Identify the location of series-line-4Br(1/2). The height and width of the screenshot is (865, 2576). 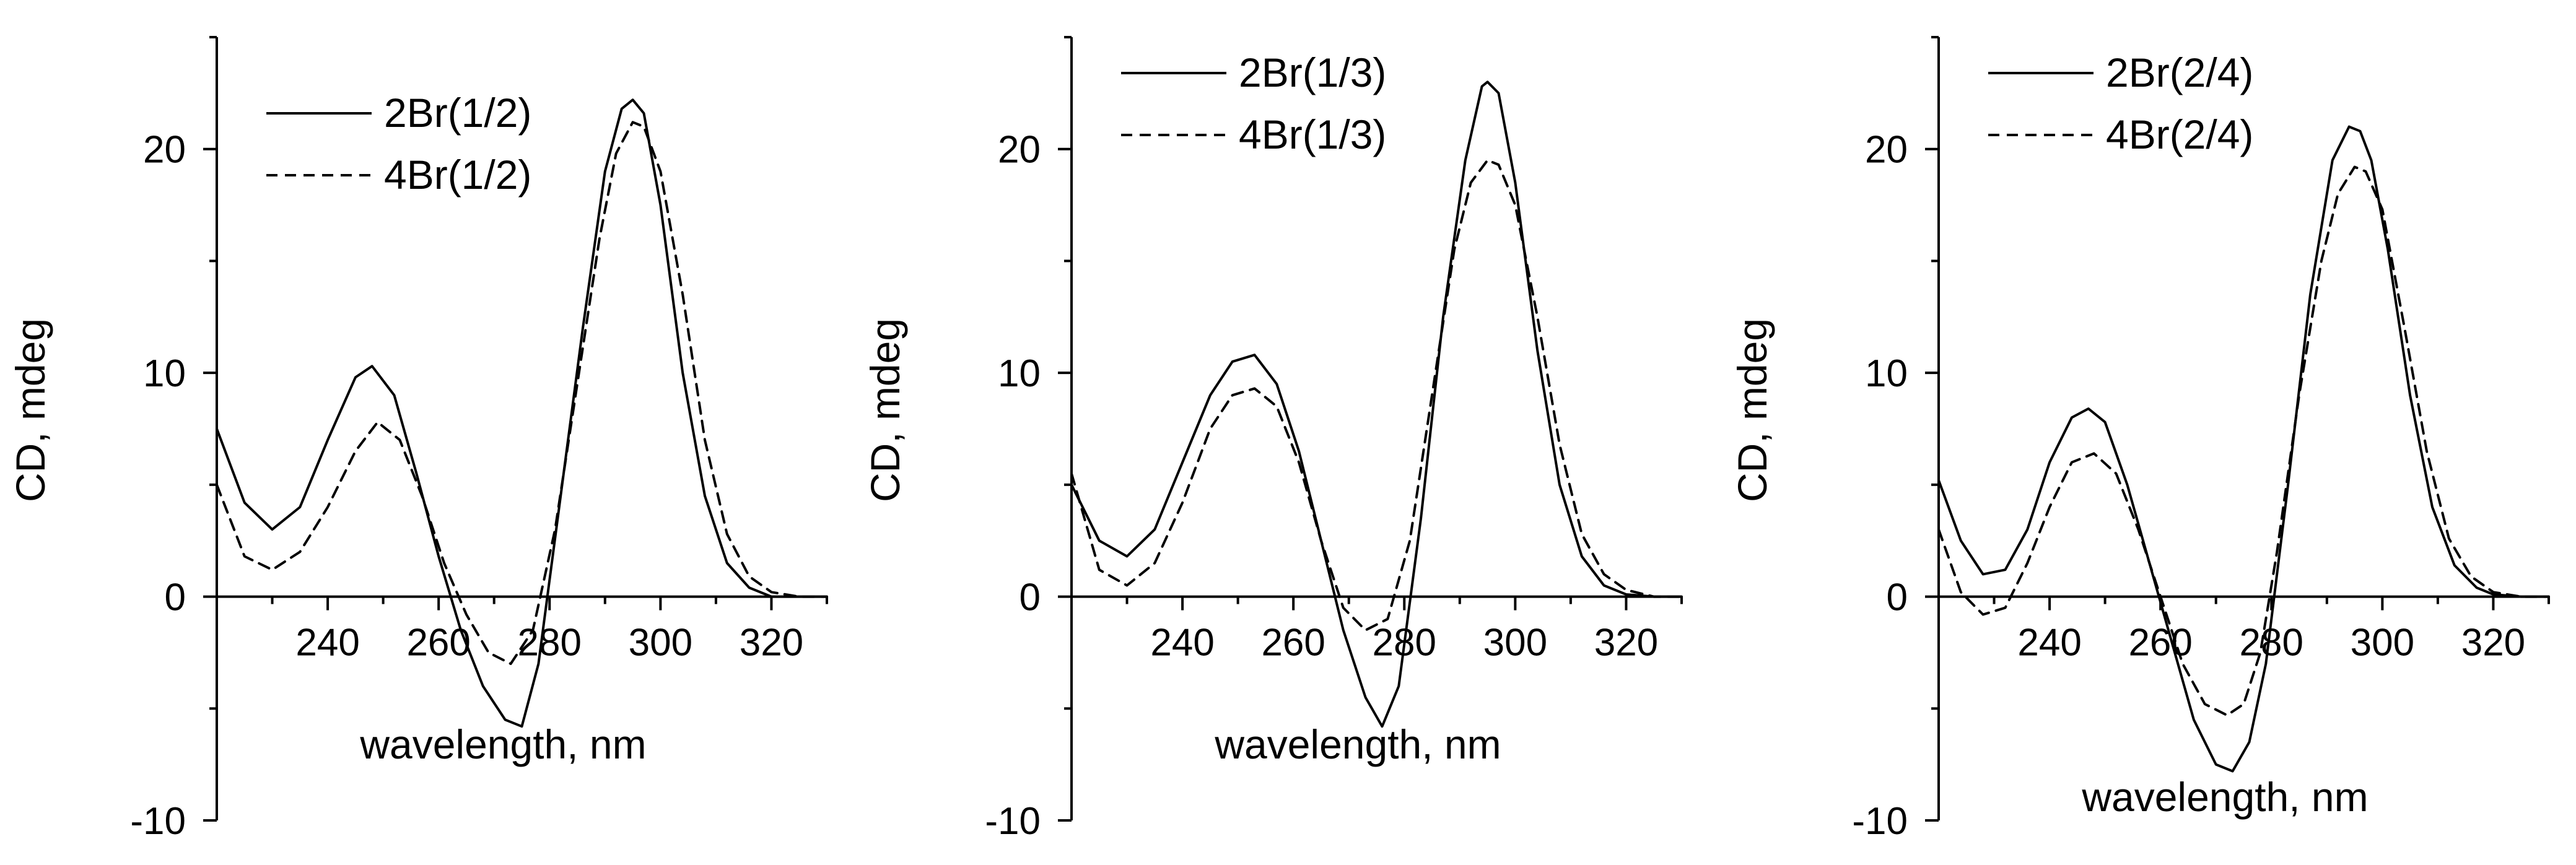
(522, 393).